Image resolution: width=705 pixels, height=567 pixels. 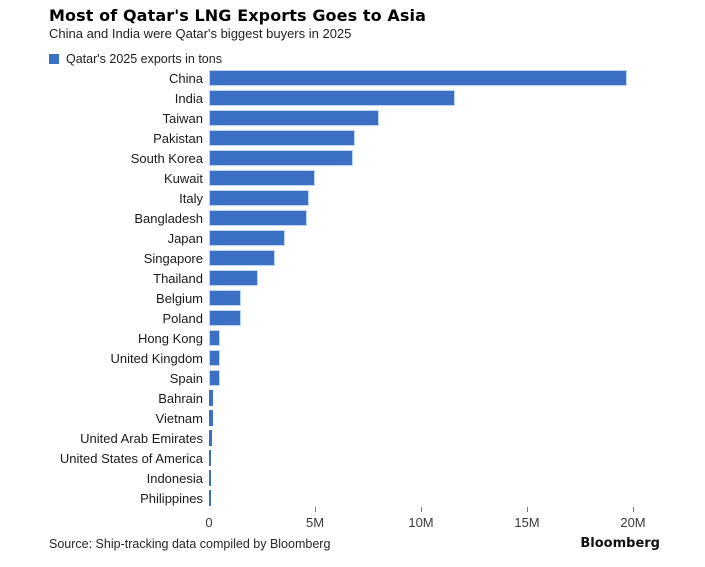 I want to click on bar-row: Singapore, so click(x=352, y=258).